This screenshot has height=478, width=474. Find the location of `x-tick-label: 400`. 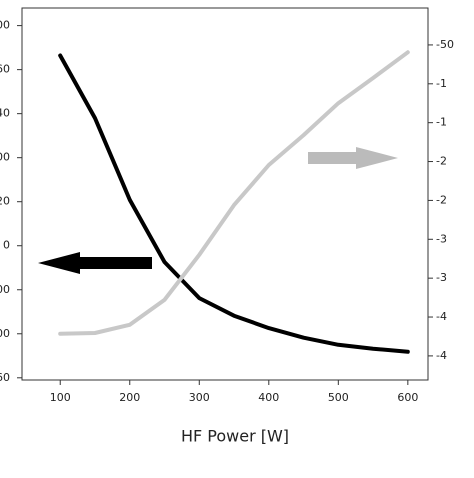

x-tick-label: 400 is located at coordinates (268, 397).